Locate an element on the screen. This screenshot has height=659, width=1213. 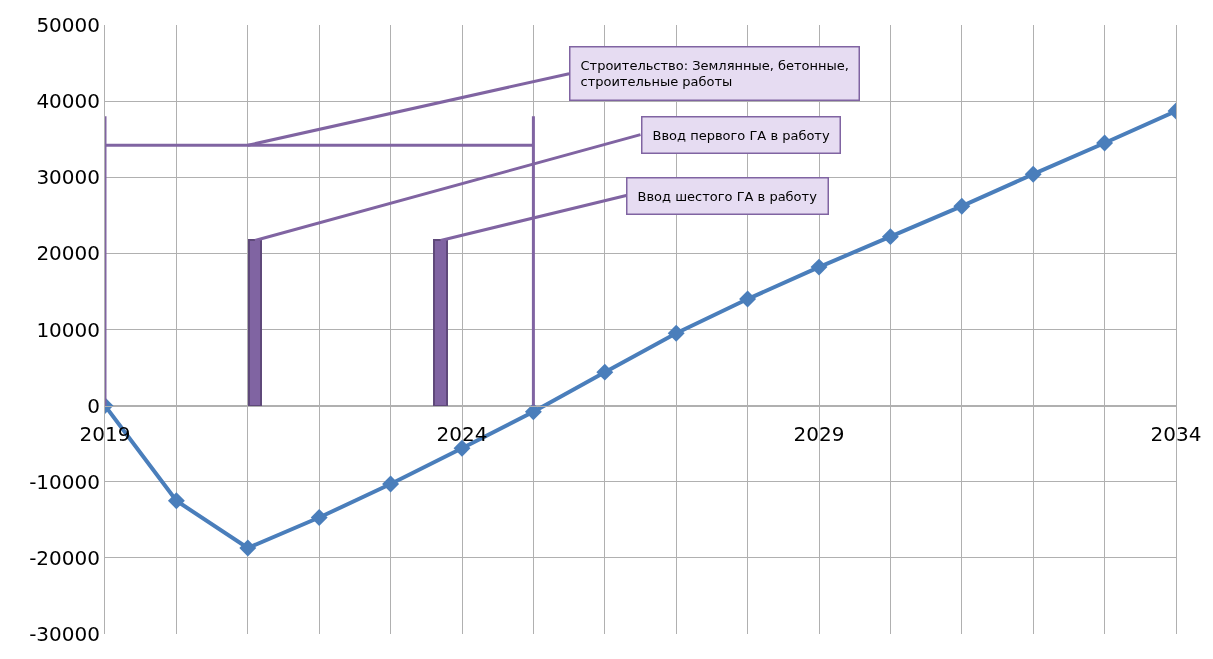
y-tick-label: -30000 is located at coordinates (64, 634).